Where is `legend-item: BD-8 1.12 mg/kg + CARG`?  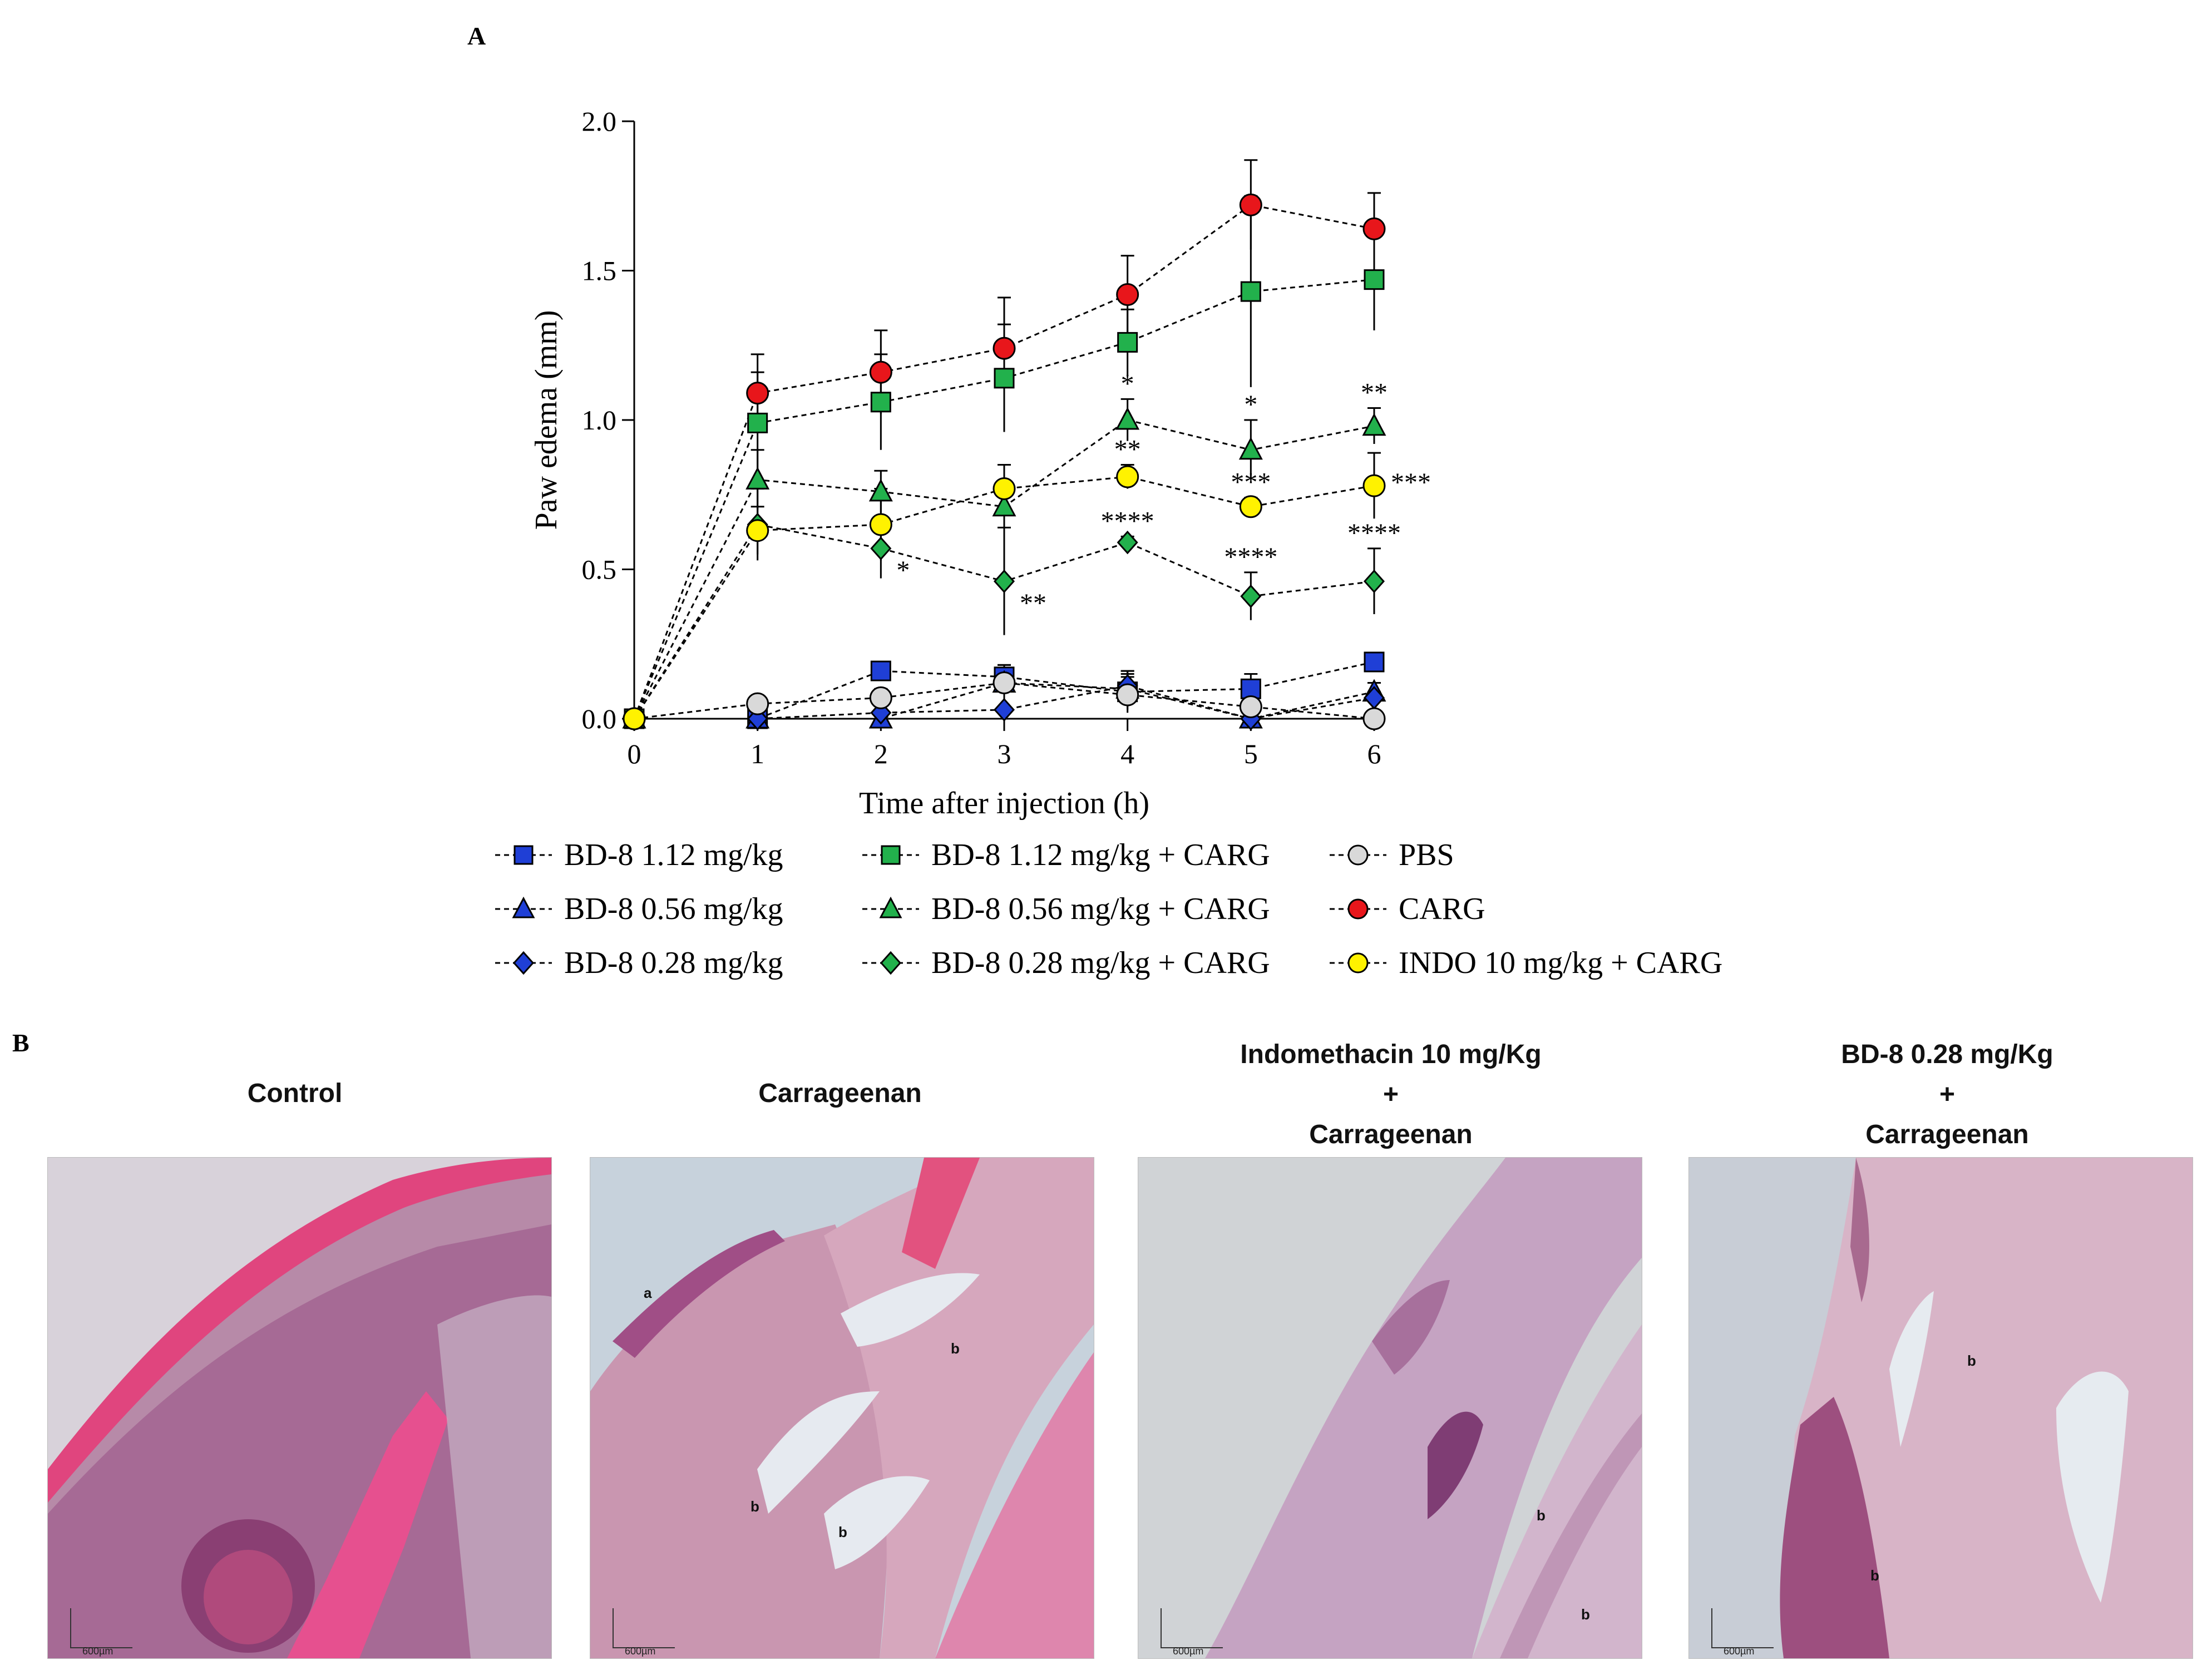
legend-item: BD-8 1.12 mg/kg + CARG is located at coordinates (1066, 855).